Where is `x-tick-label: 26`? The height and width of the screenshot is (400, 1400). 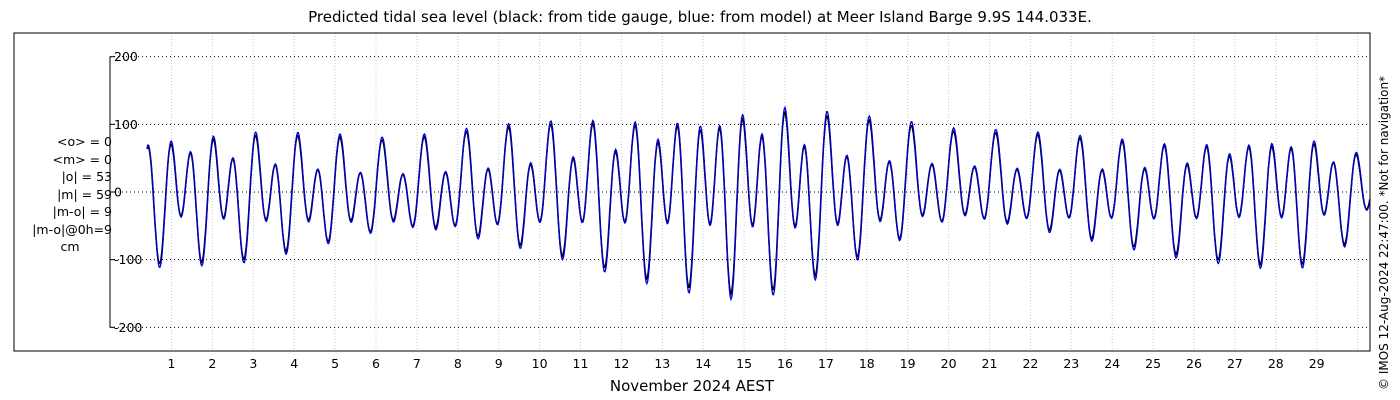 x-tick-label: 26 is located at coordinates (1194, 363).